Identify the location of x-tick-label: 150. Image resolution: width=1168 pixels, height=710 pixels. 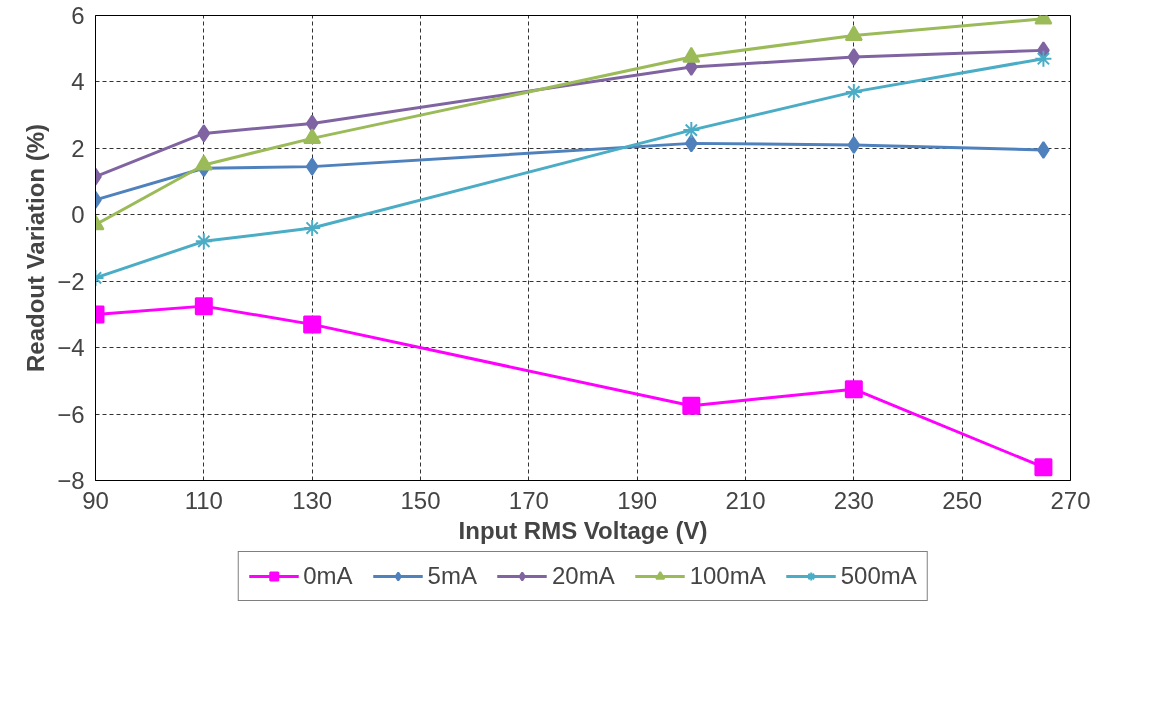
(420, 500).